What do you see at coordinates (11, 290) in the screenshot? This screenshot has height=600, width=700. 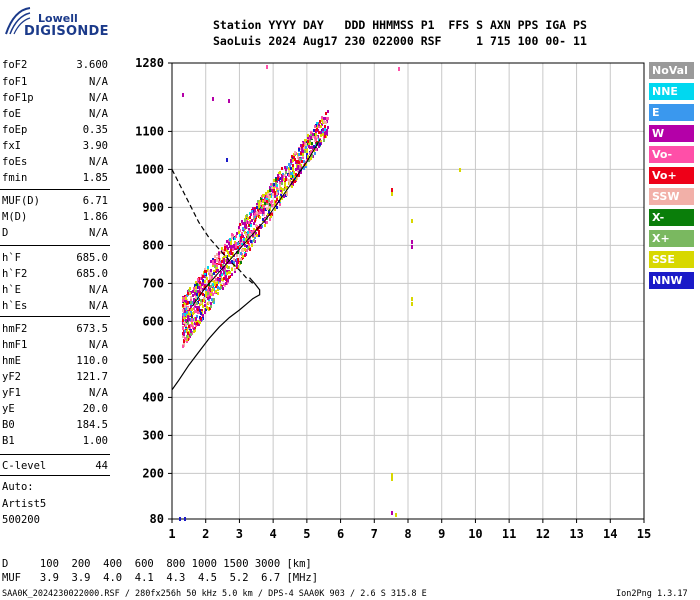 I see `param-name: h`E` at bounding box center [11, 290].